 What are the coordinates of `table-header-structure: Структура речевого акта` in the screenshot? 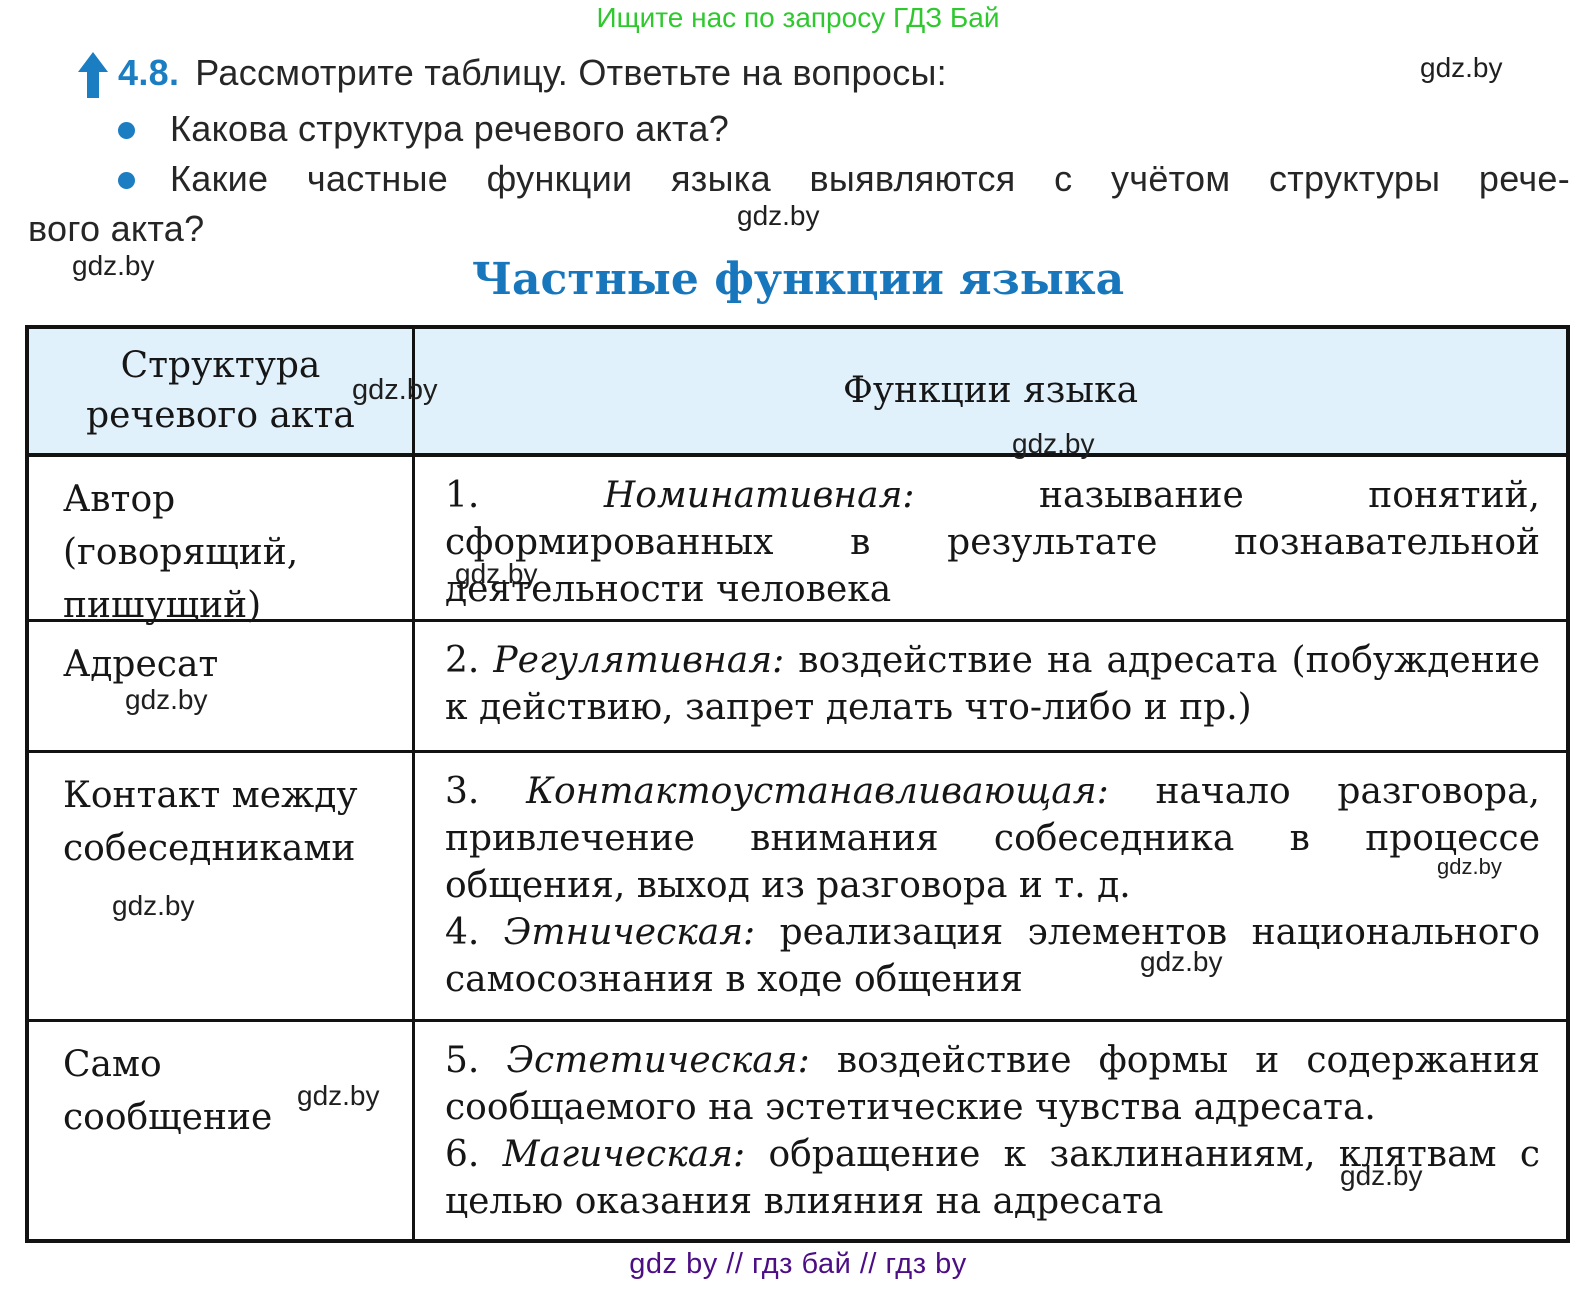 It's located at (222, 393).